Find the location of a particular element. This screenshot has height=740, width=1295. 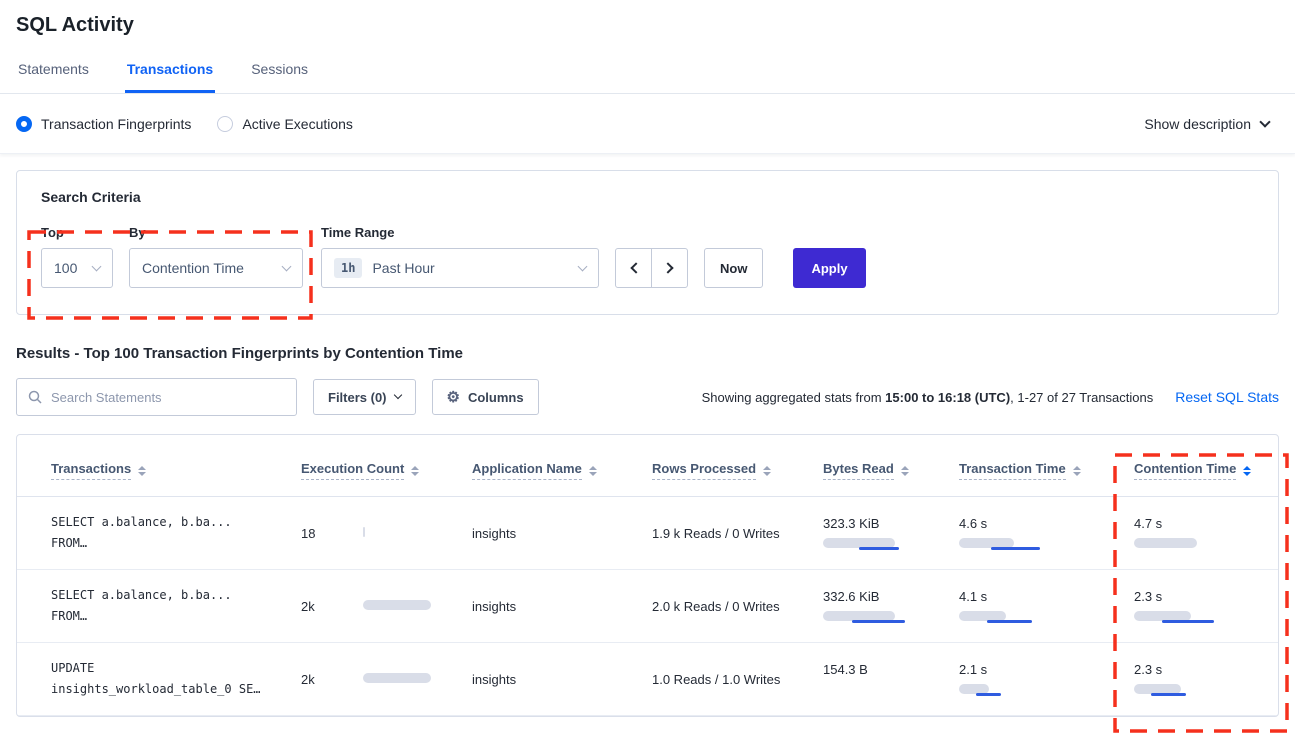

top-field: Top 100 is located at coordinates (77, 256).